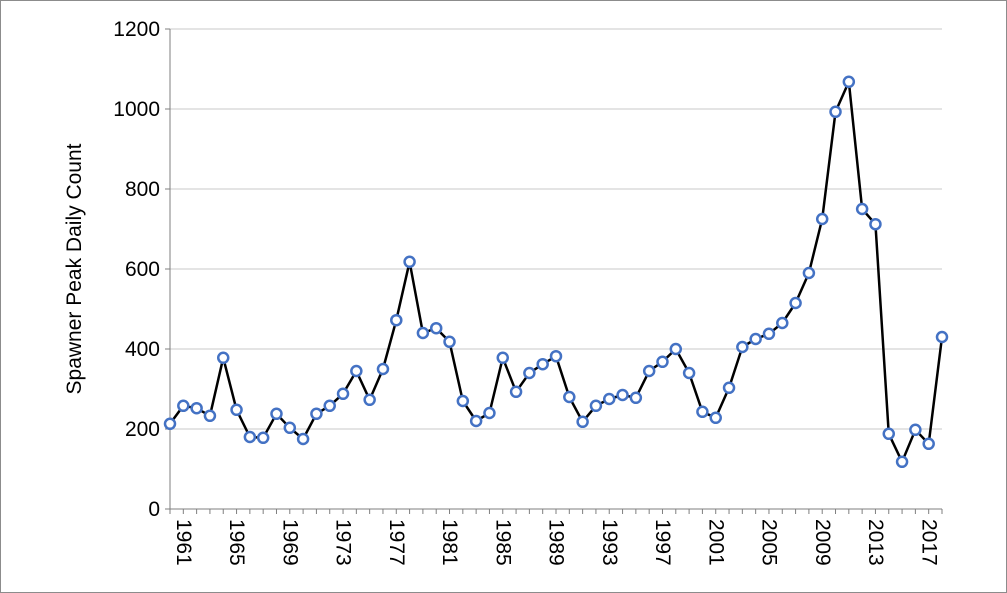  Describe the element at coordinates (875, 542) in the screenshot. I see `x-tick-label: 2013` at that location.